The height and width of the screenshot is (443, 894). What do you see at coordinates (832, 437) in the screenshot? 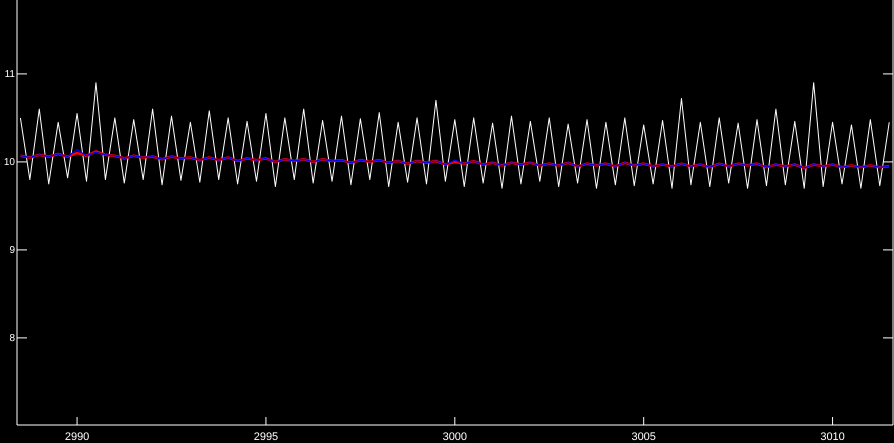
I see `x-tick-label: 3010` at bounding box center [832, 437].